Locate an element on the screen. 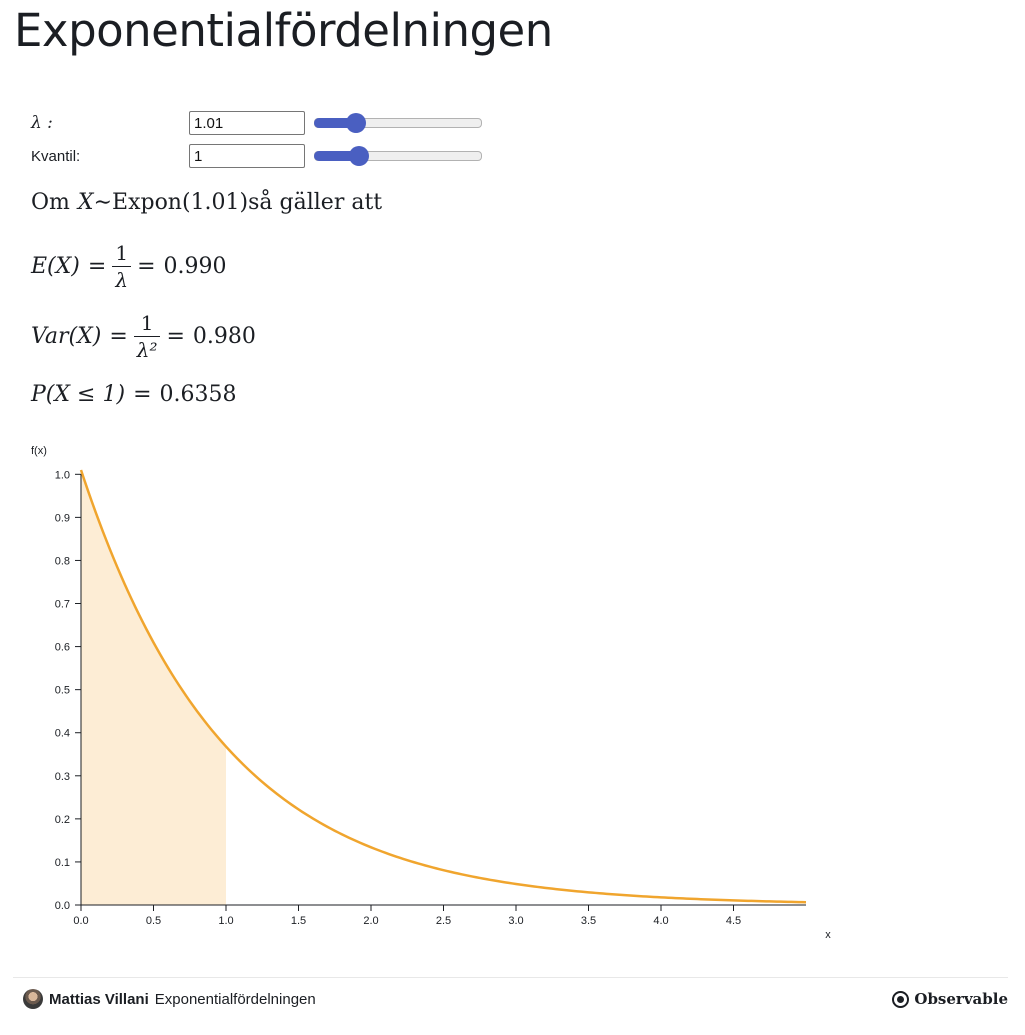 The width and height of the screenshot is (1025, 1035). lambda-number-input is located at coordinates (247, 123).